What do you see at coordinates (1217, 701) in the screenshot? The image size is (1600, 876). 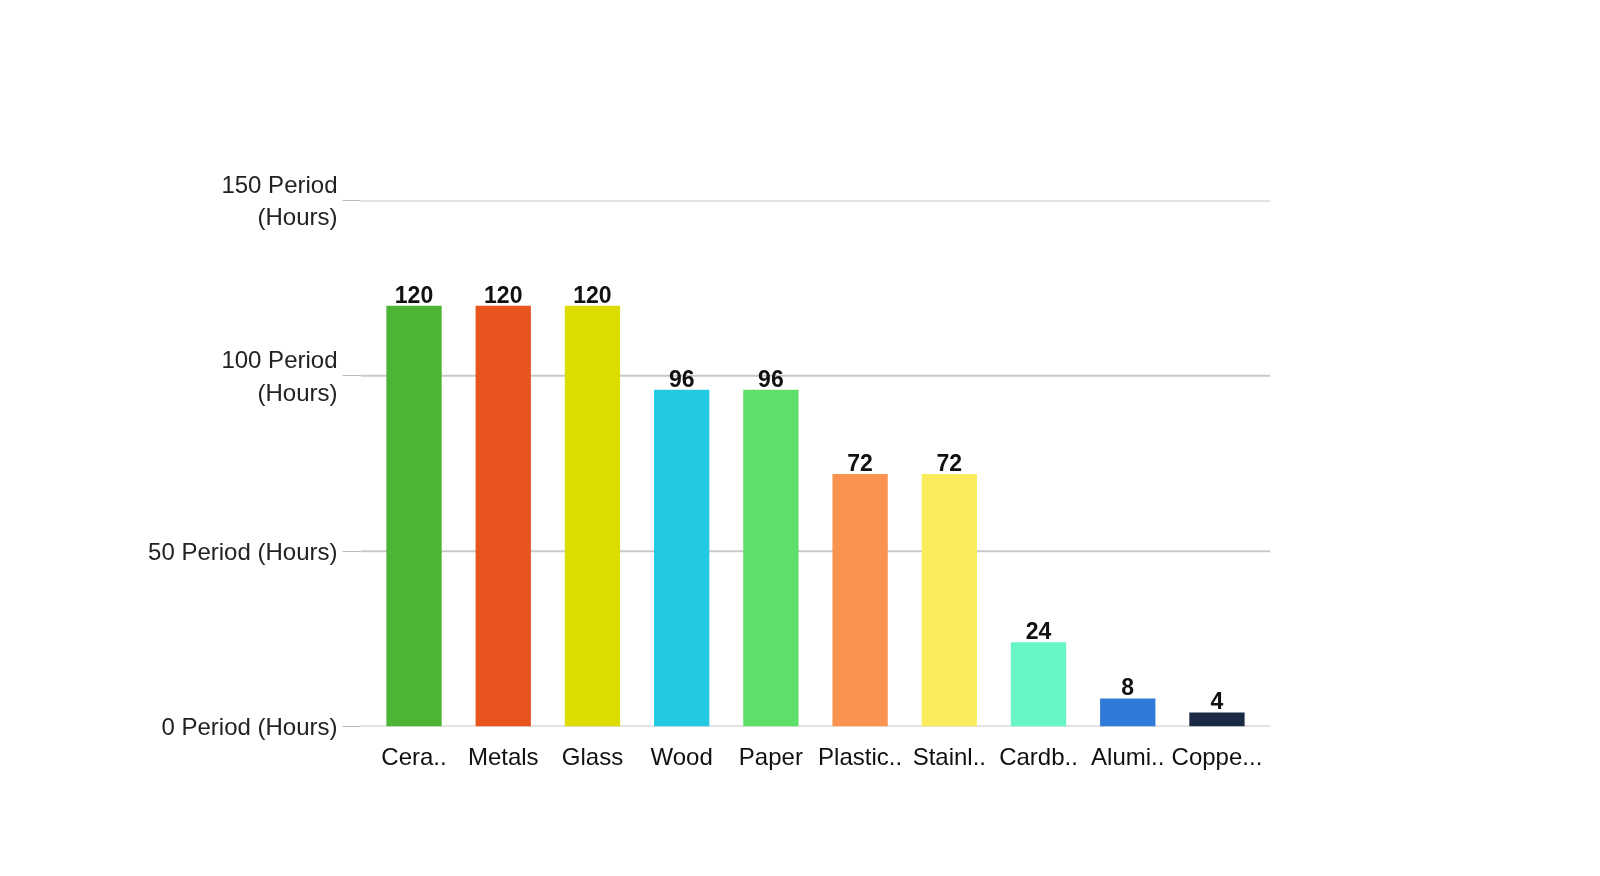 I see `data-label: 4` at bounding box center [1217, 701].